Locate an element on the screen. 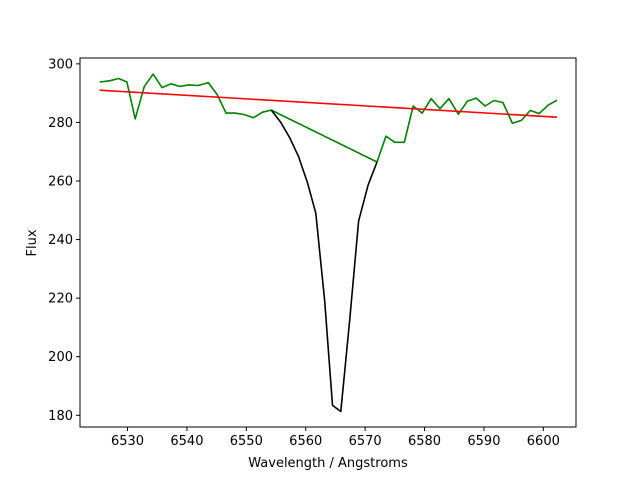 This screenshot has height=480, width=640. y-tick-label: 280 is located at coordinates (60, 123).